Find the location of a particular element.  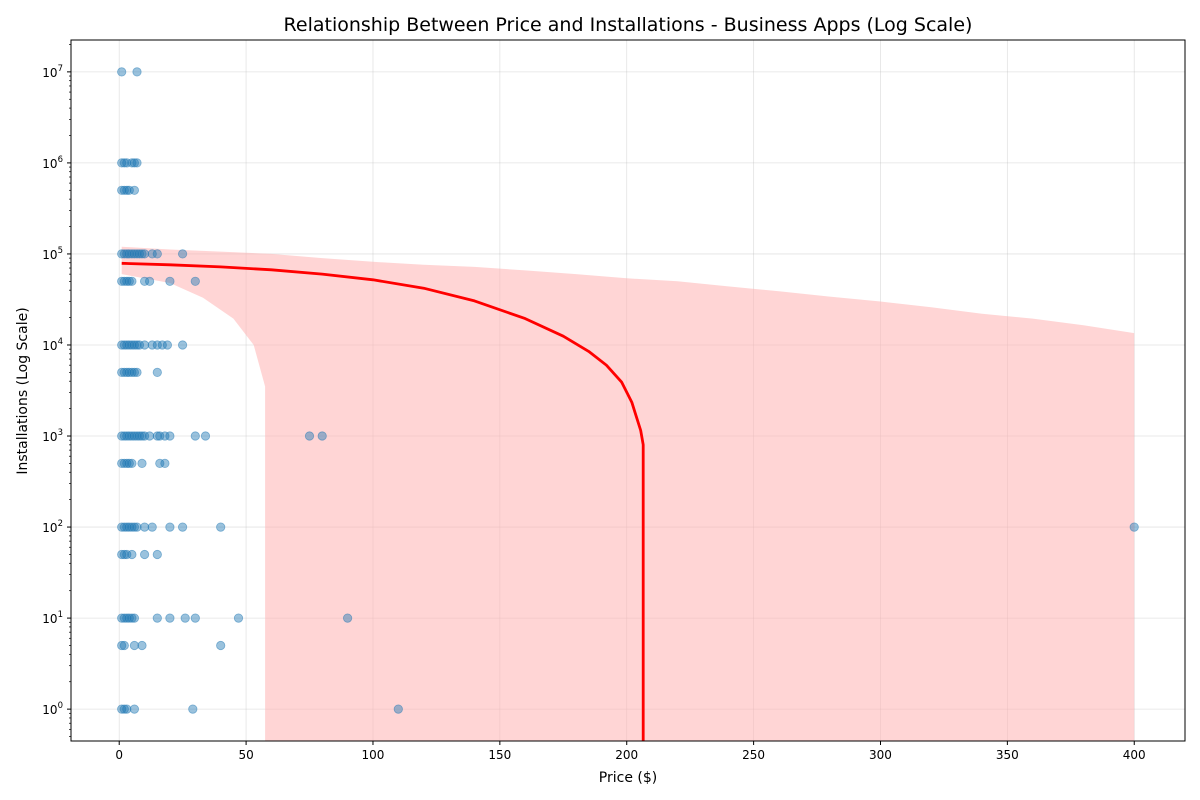

x-tick-label: 350 is located at coordinates (1007, 755).